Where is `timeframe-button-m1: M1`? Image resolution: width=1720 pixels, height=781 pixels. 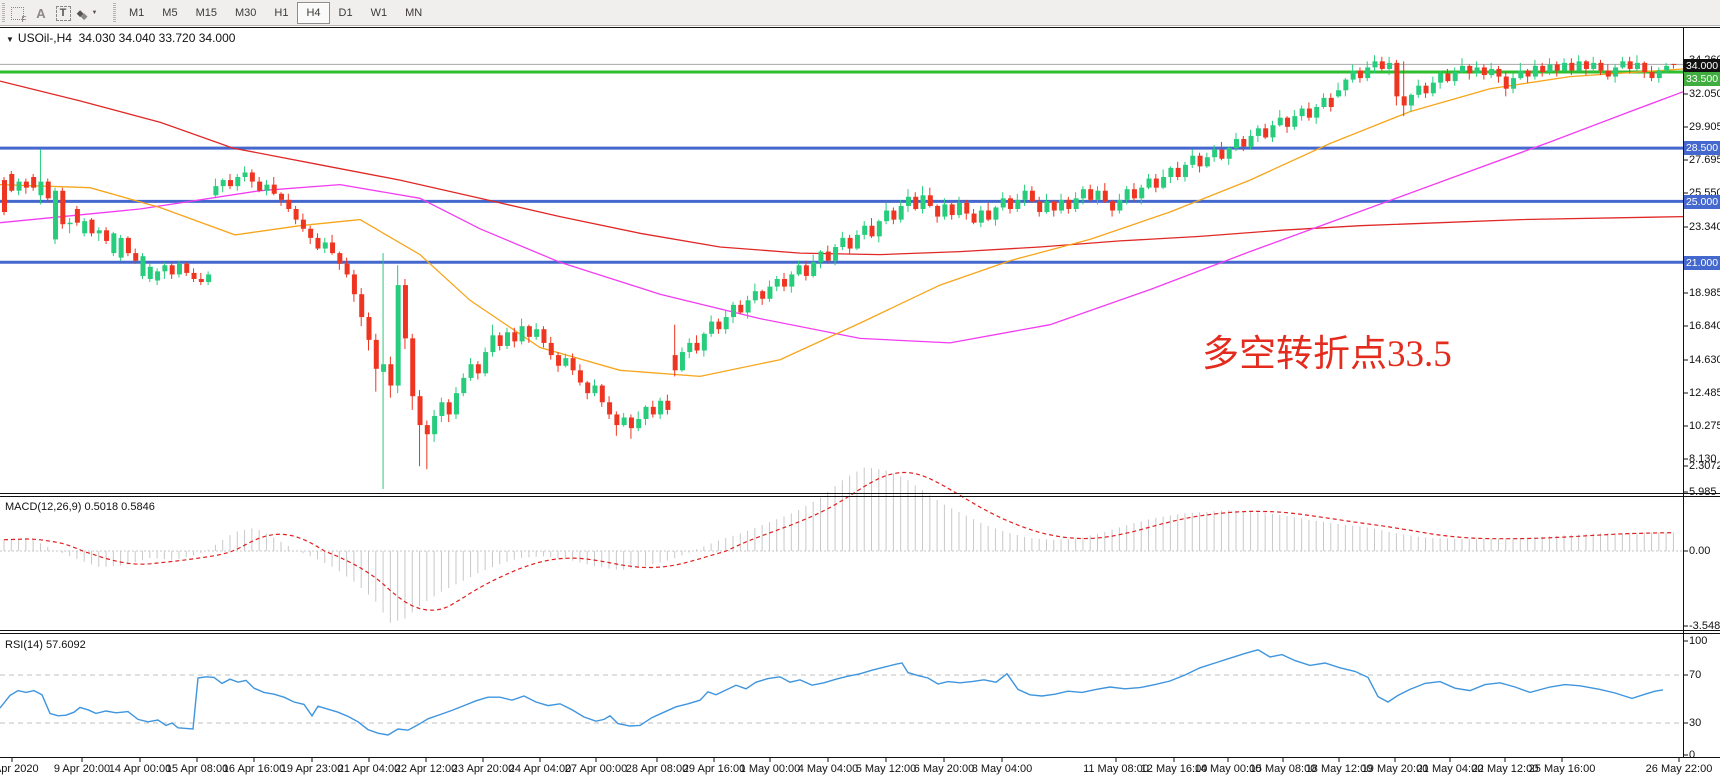
timeframe-button-m1: M1 is located at coordinates (137, 13).